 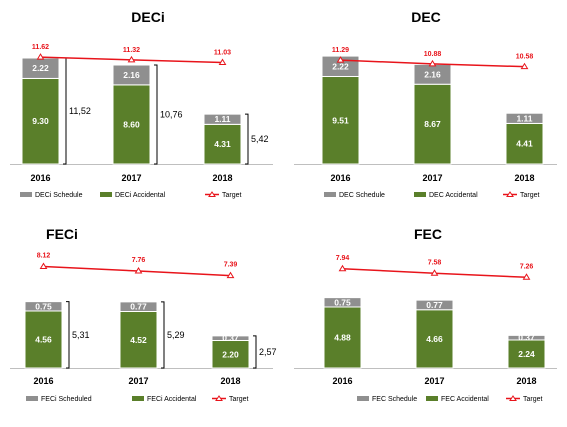 I want to click on data-label-accidental: 4.31, so click(x=222, y=144).